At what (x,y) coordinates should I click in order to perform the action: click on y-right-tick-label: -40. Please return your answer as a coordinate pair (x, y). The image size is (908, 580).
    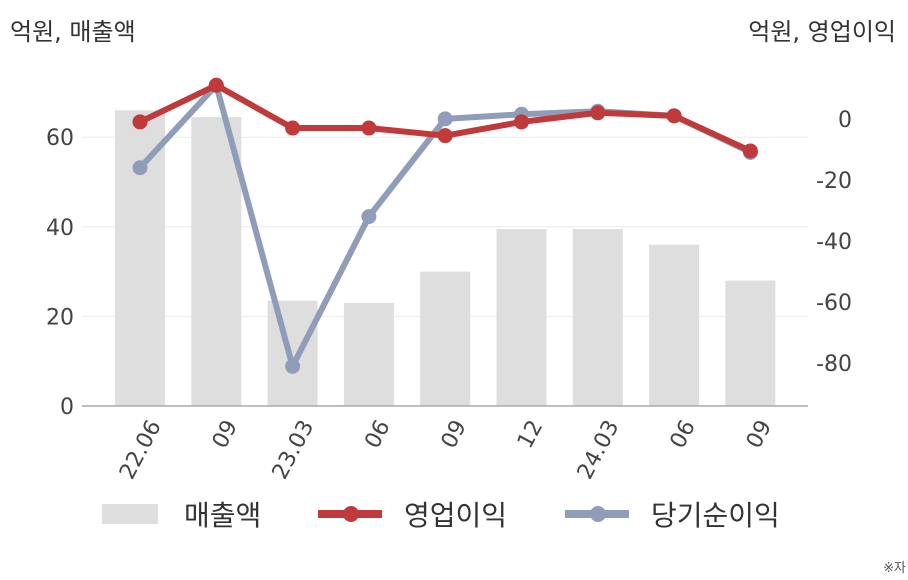
    Looking at the image, I should click on (834, 242).